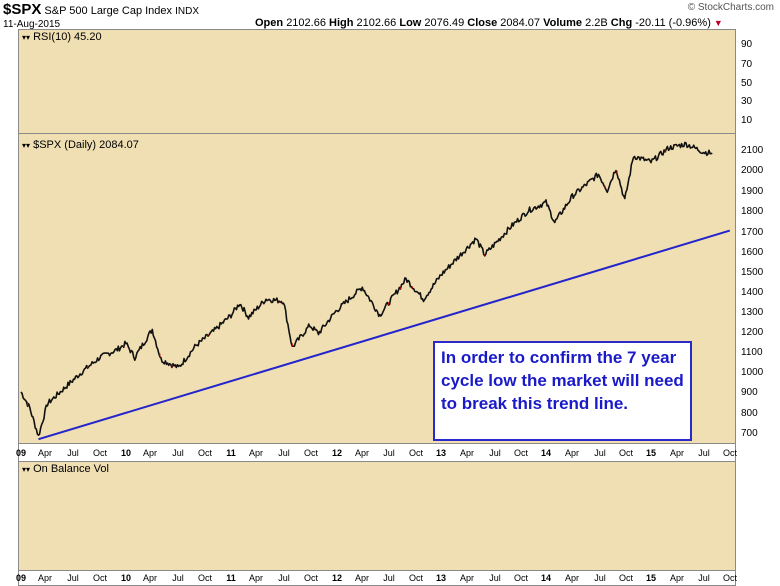 The width and height of the screenshot is (780, 586). I want to click on close-label: Close, so click(482, 23).